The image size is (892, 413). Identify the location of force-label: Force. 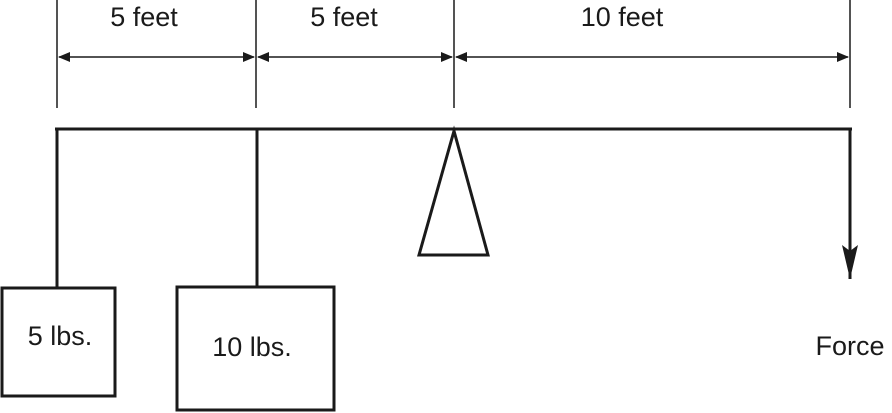
(849, 346).